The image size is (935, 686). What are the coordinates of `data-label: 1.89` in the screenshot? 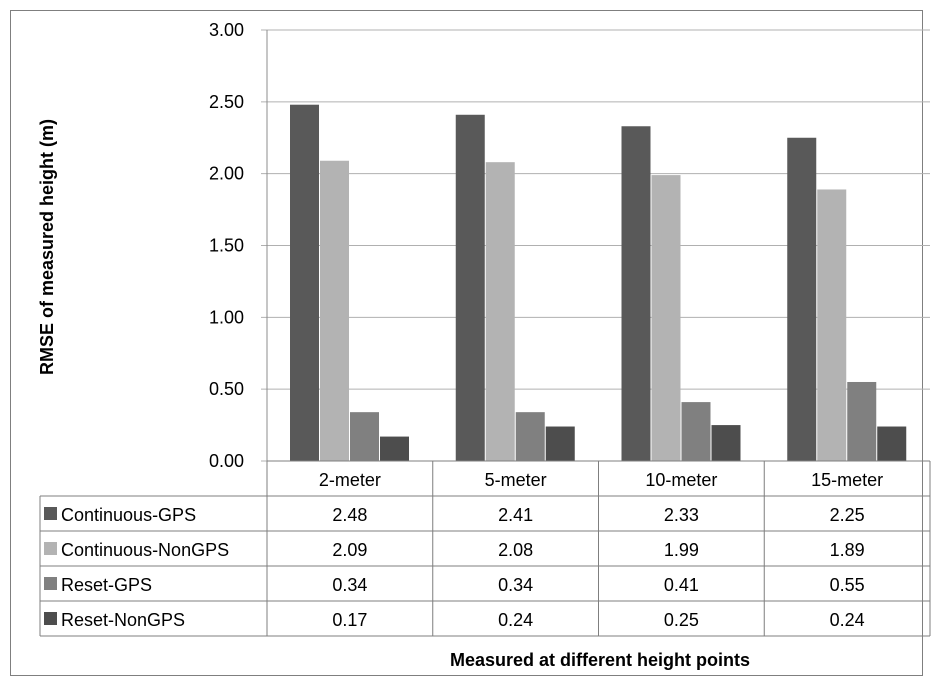 It's located at (847, 550).